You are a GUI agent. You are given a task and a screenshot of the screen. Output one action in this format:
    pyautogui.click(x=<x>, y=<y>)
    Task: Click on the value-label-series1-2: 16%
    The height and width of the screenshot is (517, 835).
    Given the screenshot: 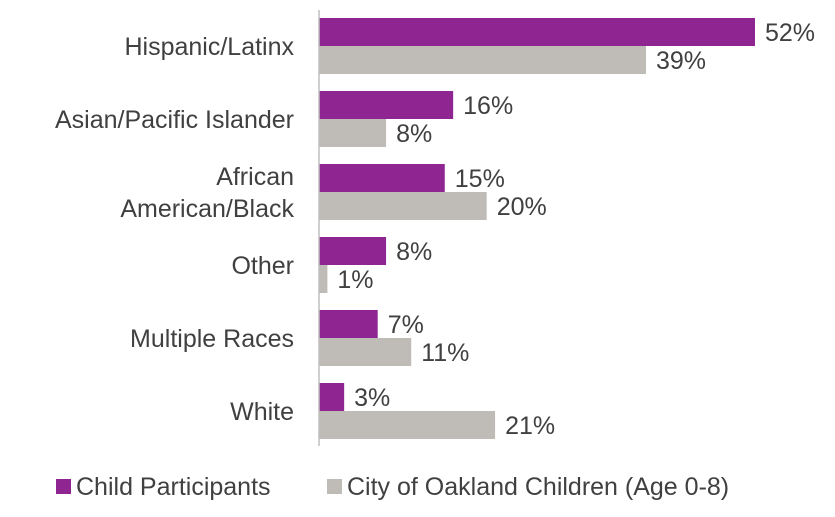 What is the action you would take?
    pyautogui.click(x=488, y=106)
    